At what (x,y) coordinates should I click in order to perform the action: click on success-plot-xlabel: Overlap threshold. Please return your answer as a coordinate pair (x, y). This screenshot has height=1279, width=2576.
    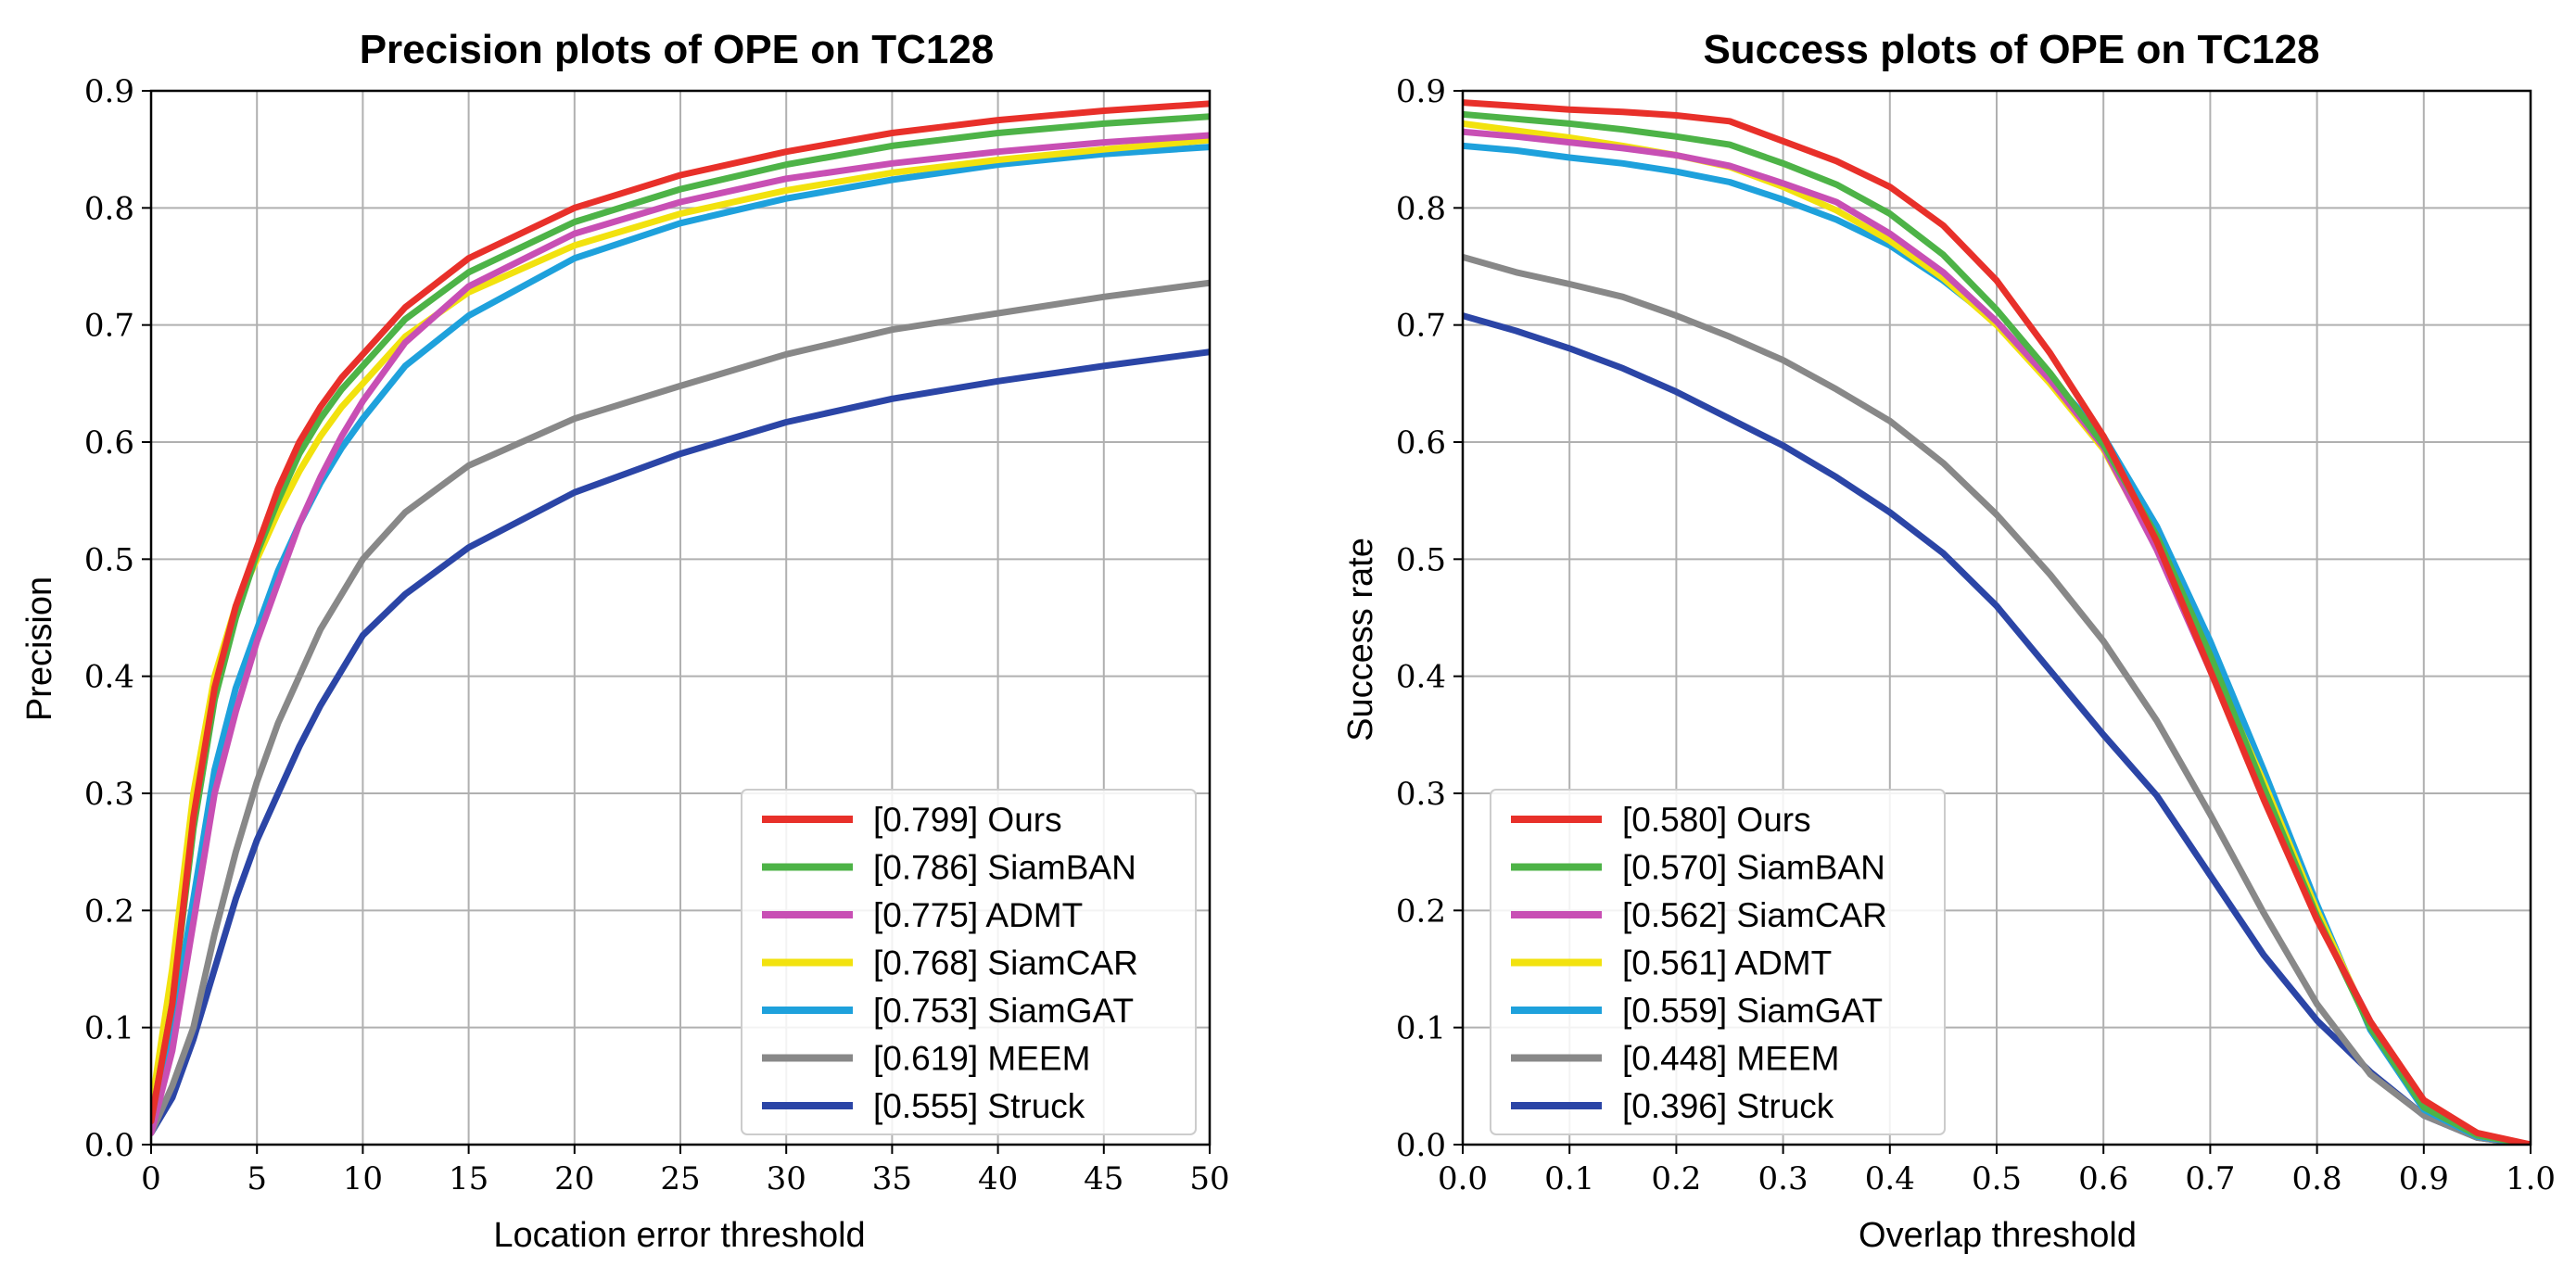
    Looking at the image, I should click on (1998, 1235).